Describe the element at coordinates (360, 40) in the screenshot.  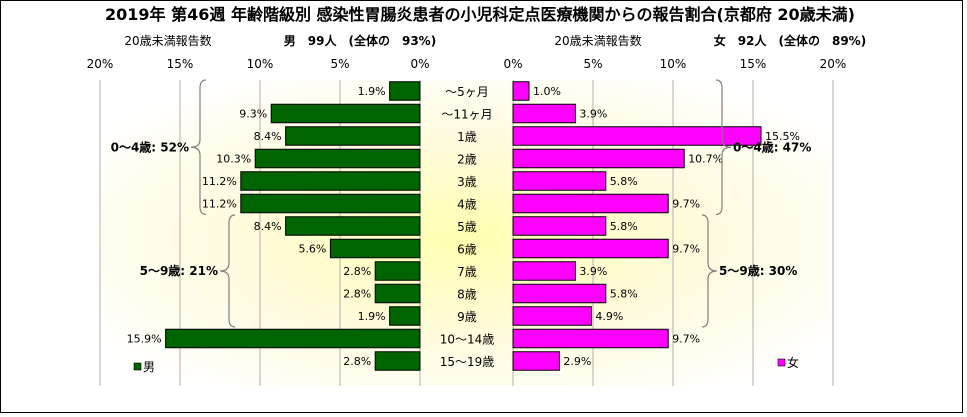
I see `male-header-total: 男 99人 (全体の 93%)` at that location.